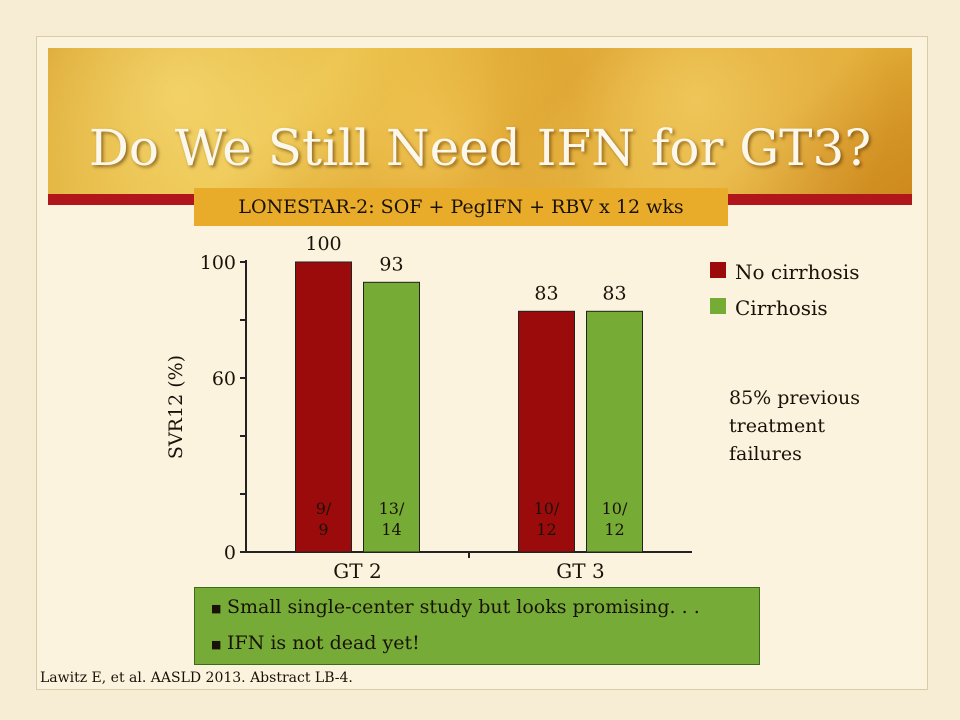 This screenshot has width=960, height=720. I want to click on bar-gt-2-no-cirrhosis, so click(323, 407).